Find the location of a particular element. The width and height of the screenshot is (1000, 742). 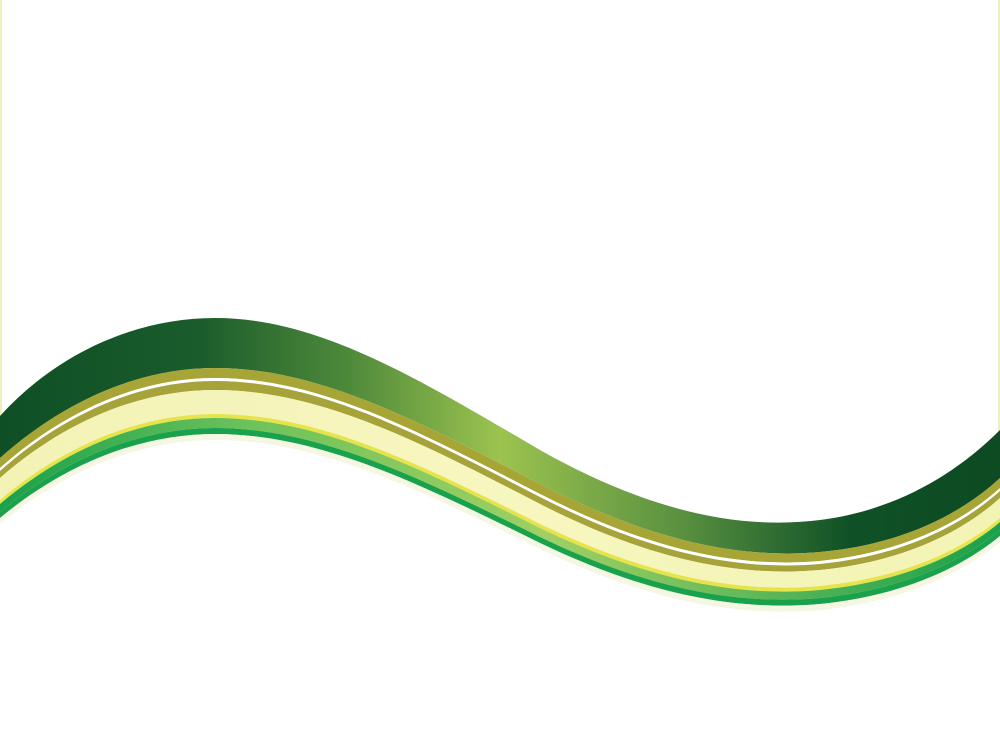

left-edge-line is located at coordinates (1, 235).